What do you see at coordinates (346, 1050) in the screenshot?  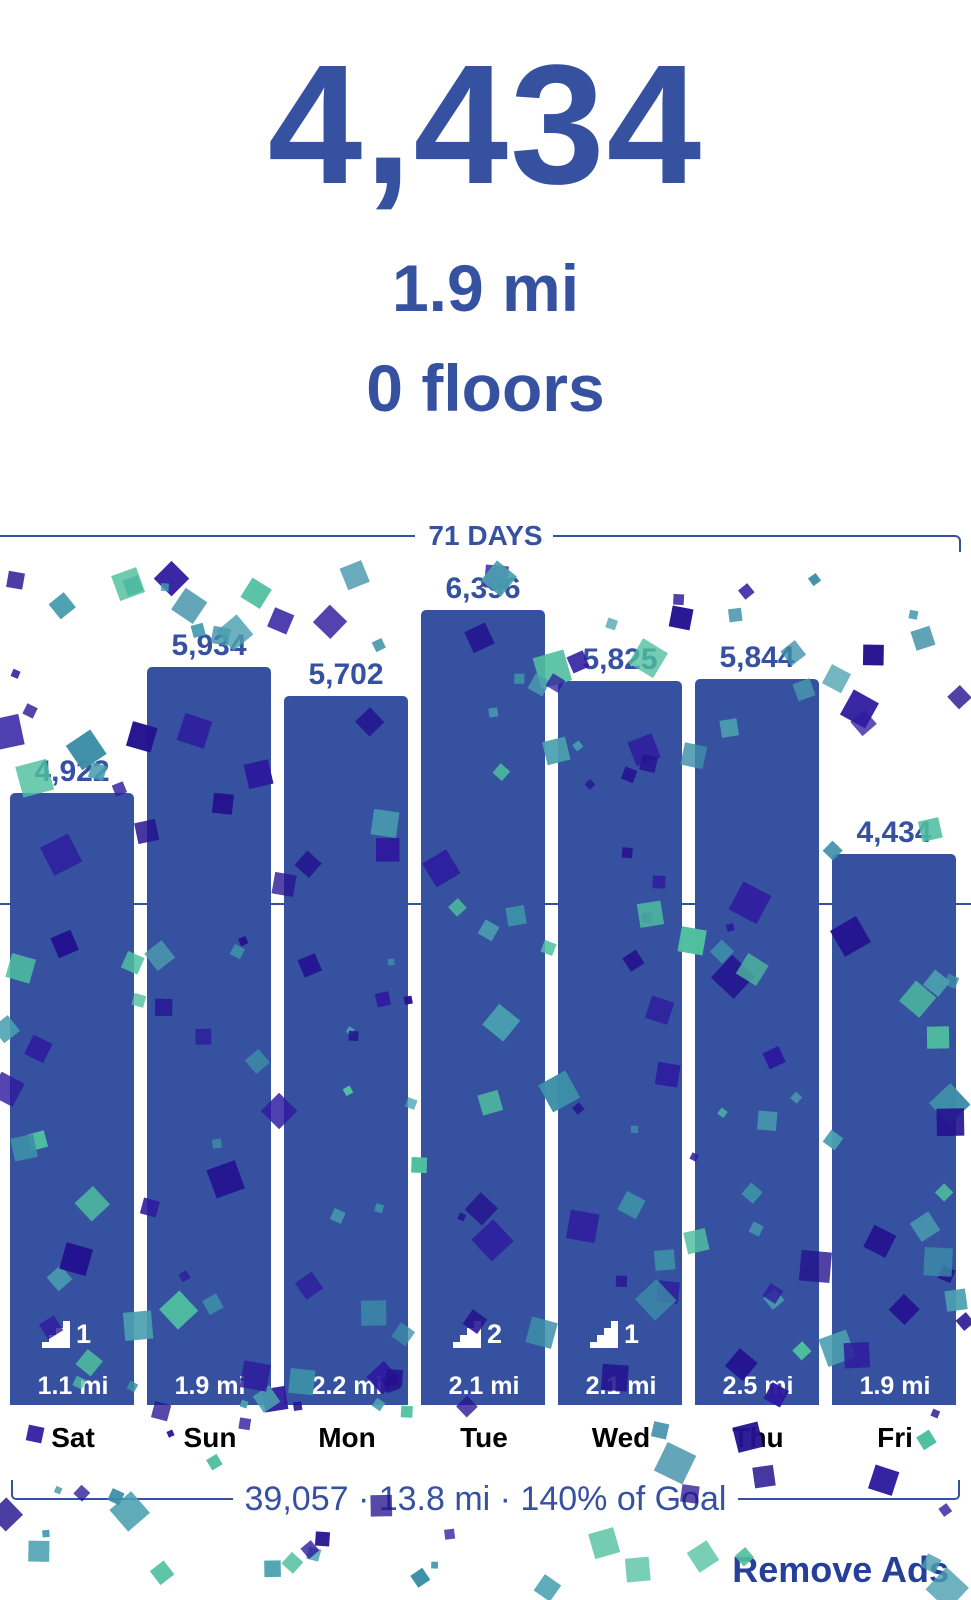 I see `bar-mon` at bounding box center [346, 1050].